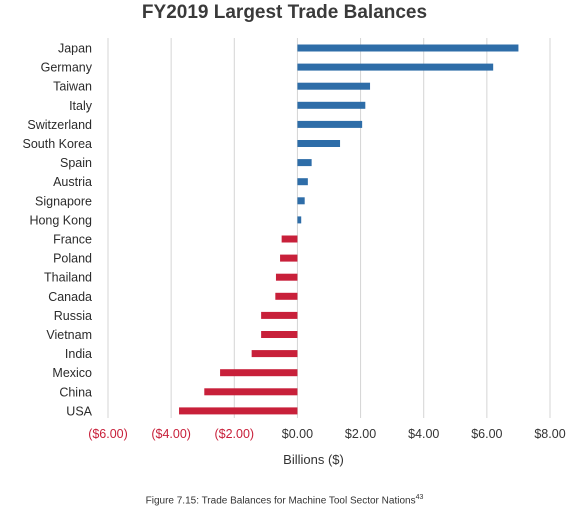  I want to click on x-tick-label: ($6.00), so click(108, 434).